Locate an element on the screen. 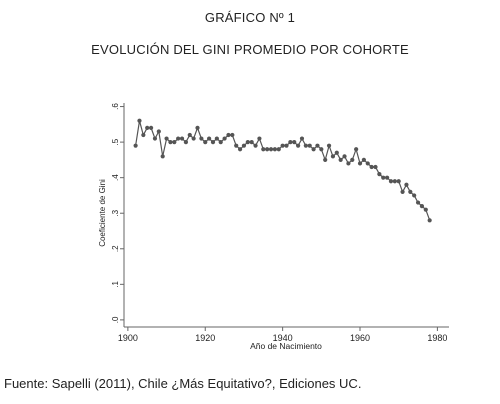 The width and height of the screenshot is (500, 404). figure-label: GRÁFICO Nº 1 is located at coordinates (250, 17).